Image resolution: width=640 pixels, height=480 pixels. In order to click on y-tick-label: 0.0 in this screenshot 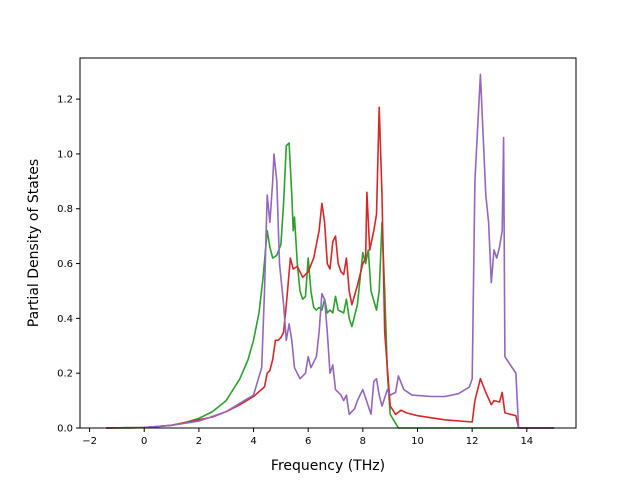, I will do `click(65, 429)`.